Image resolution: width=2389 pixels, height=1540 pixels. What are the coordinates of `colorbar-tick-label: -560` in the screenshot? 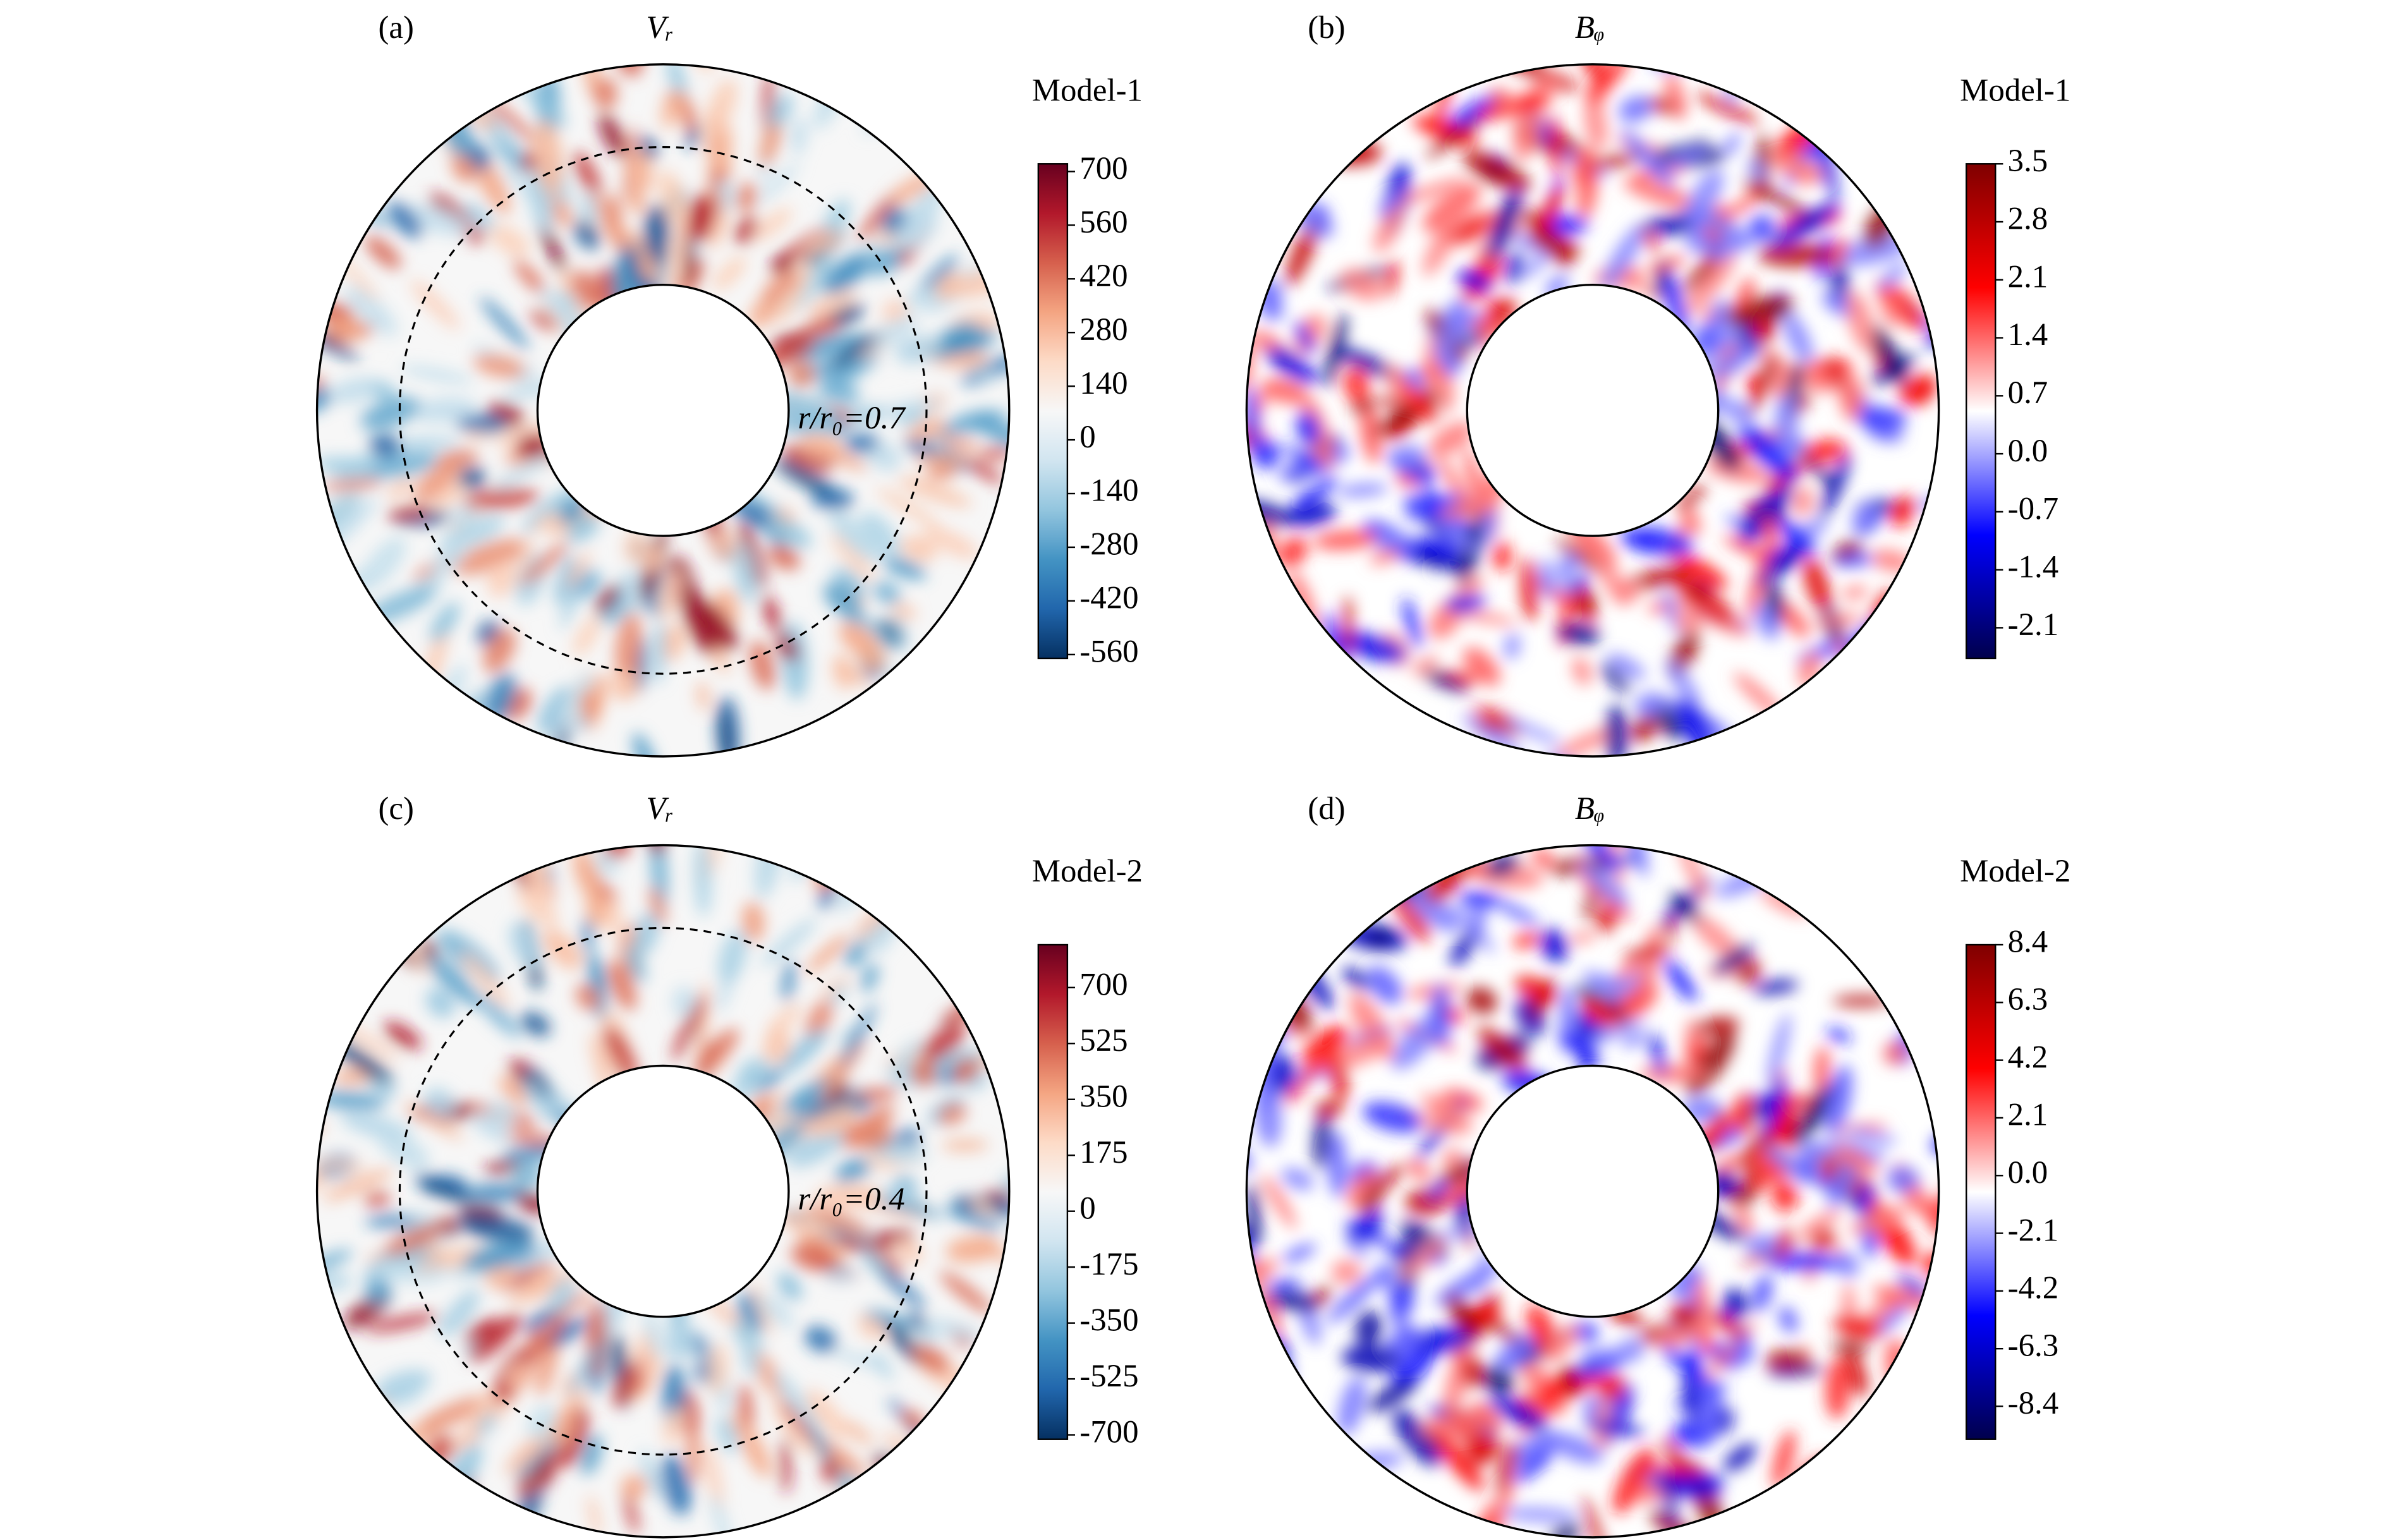 It's located at (1108, 652).